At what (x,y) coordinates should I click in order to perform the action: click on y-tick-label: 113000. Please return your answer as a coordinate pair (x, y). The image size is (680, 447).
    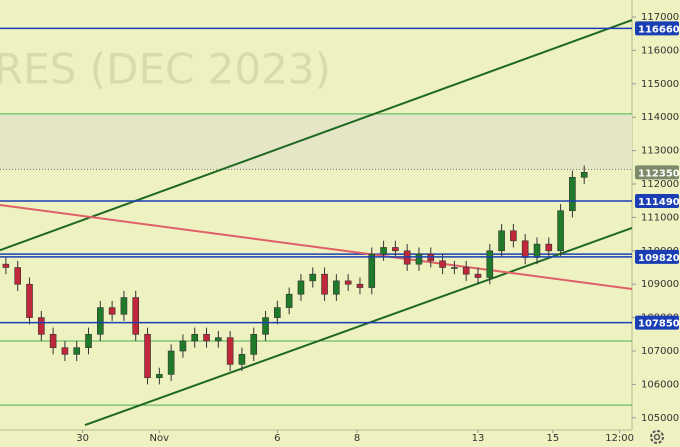
    Looking at the image, I should click on (660, 151).